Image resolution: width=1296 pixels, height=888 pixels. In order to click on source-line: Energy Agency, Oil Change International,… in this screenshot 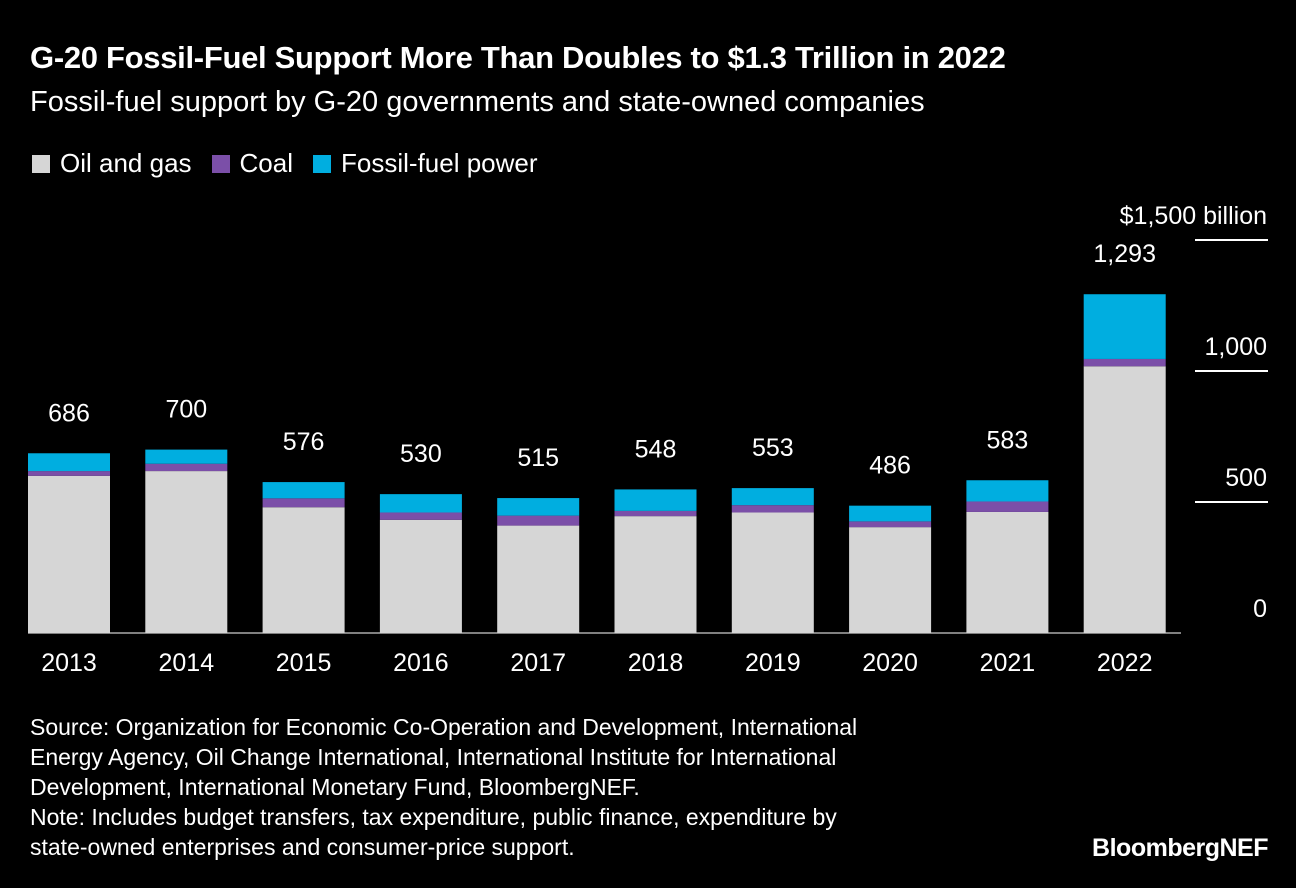, I will do `click(433, 757)`.